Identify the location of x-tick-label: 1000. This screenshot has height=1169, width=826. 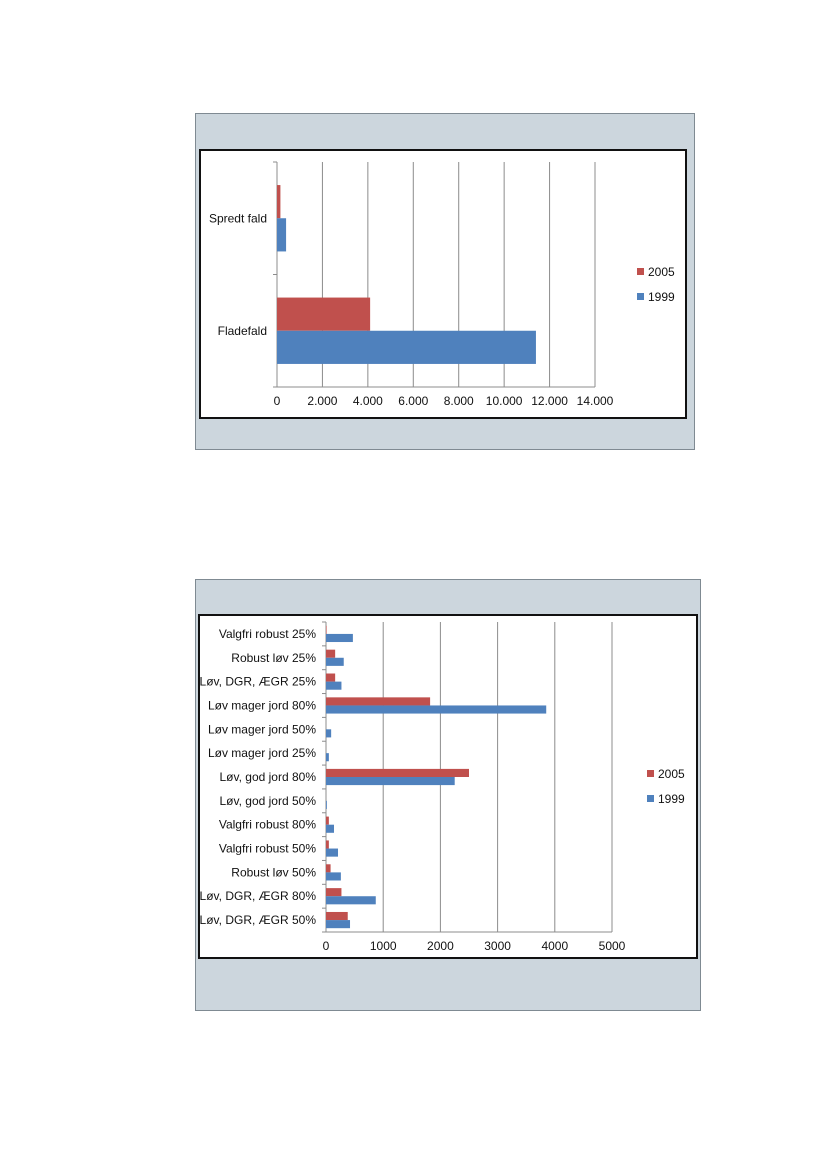
(383, 946).